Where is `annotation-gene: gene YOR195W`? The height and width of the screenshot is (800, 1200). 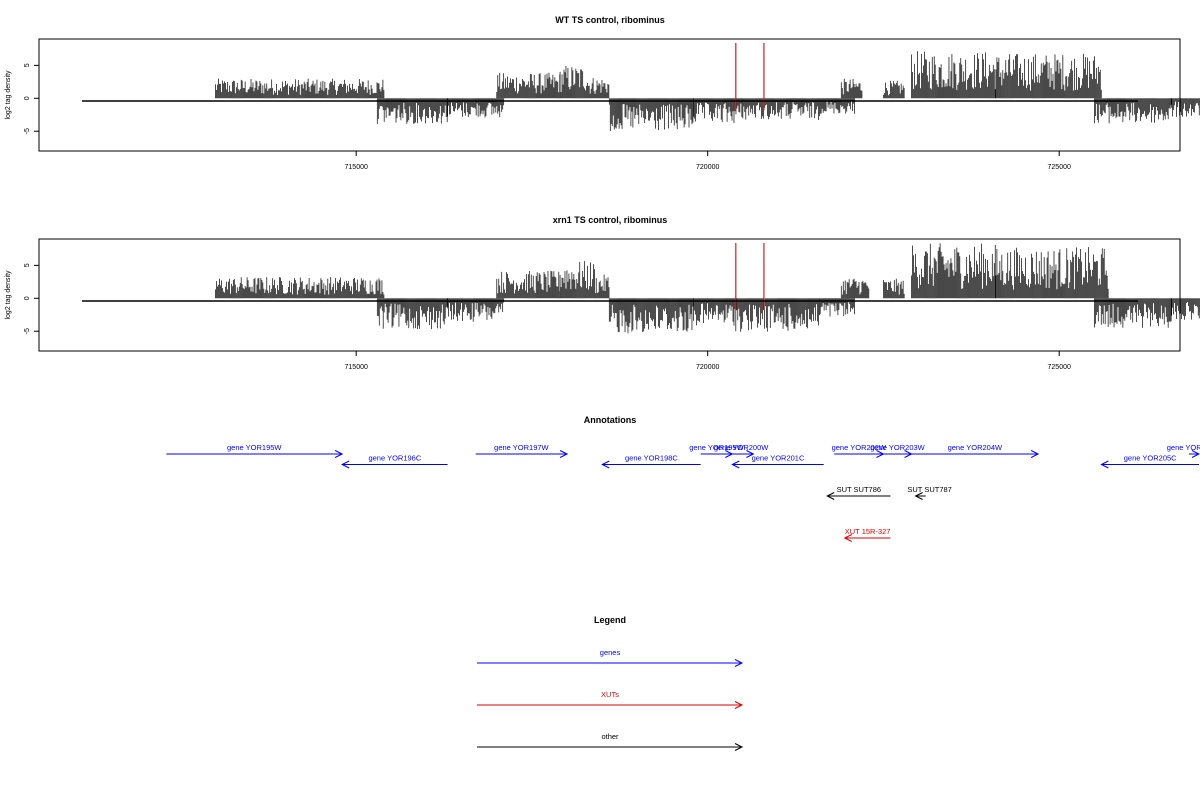 annotation-gene: gene YOR195W is located at coordinates (255, 450).